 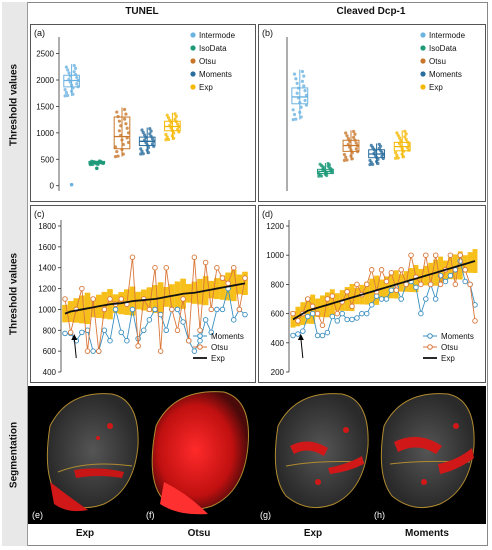 I want to click on y-tick-label: 2000, so click(x=45, y=80).